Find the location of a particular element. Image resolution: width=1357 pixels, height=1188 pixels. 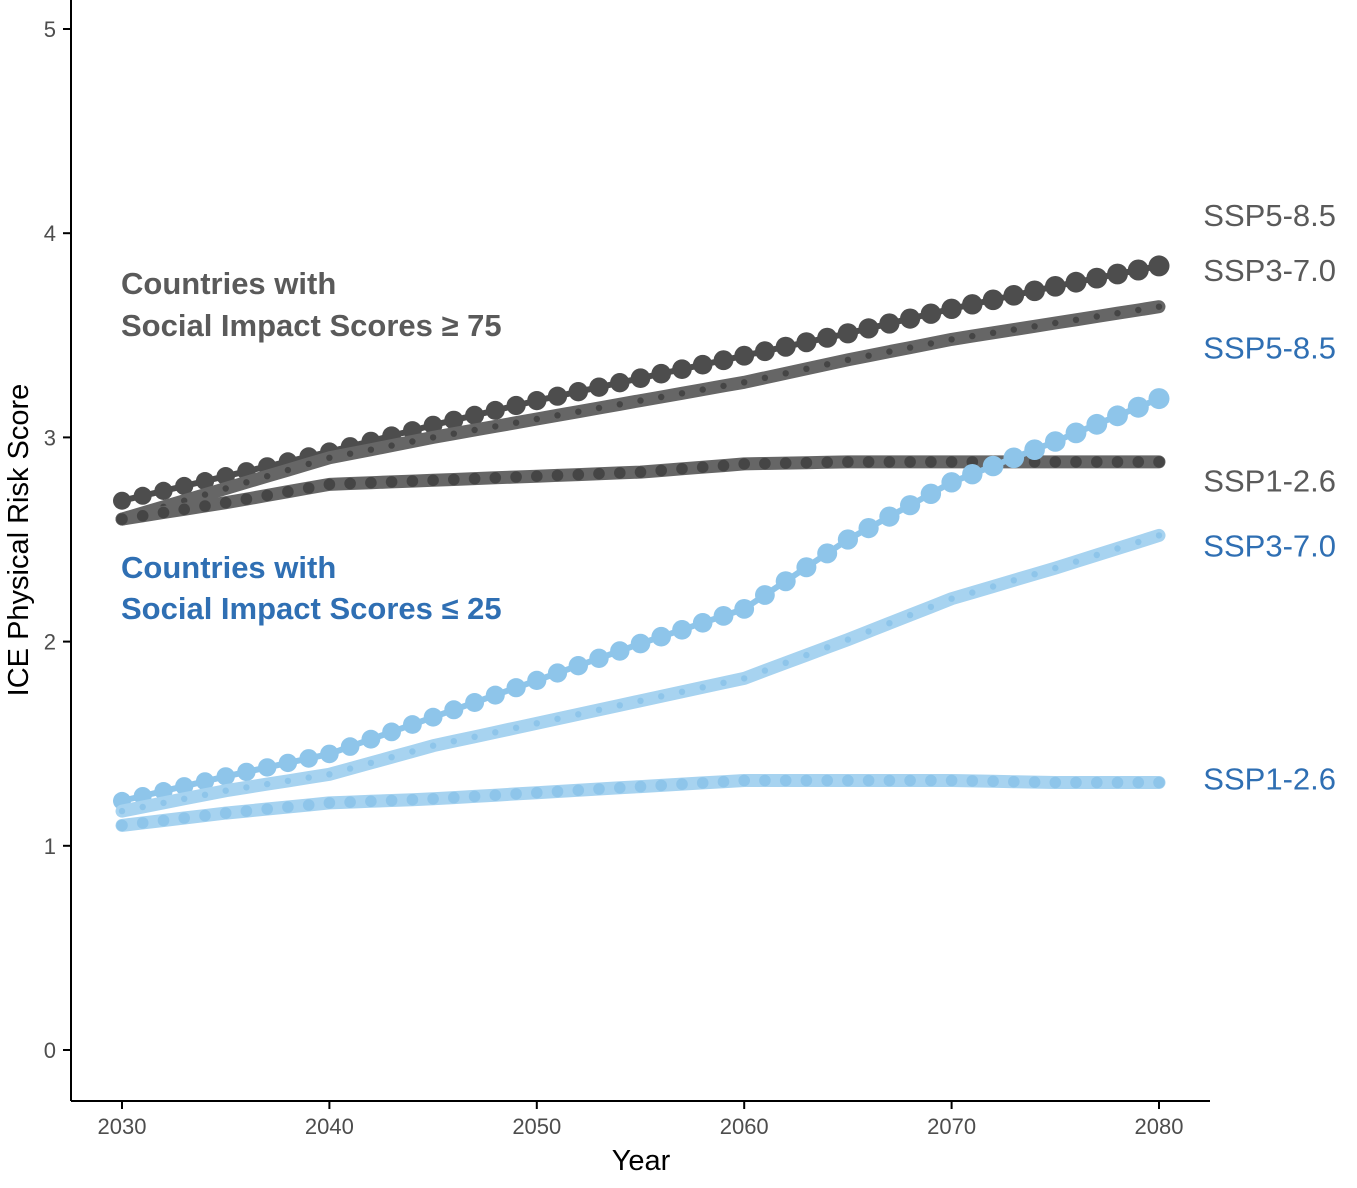

group-label-low-line-1: Countries with is located at coordinates (228, 567).